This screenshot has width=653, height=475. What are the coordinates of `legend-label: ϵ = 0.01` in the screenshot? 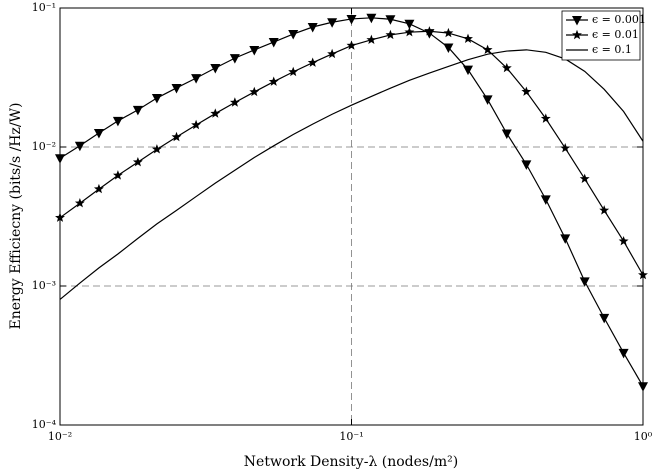 It's located at (615, 34).